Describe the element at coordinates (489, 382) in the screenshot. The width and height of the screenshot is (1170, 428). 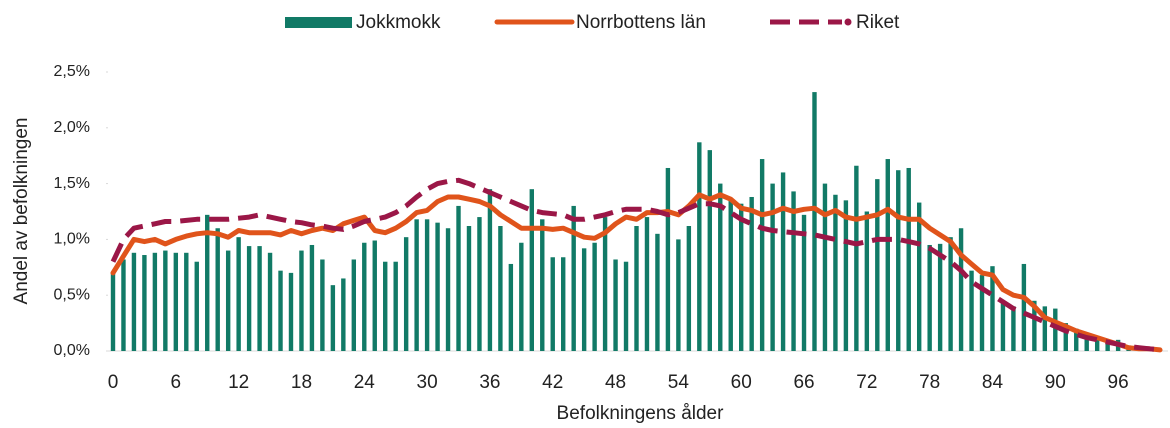
I see `x-tick-label: 36` at that location.